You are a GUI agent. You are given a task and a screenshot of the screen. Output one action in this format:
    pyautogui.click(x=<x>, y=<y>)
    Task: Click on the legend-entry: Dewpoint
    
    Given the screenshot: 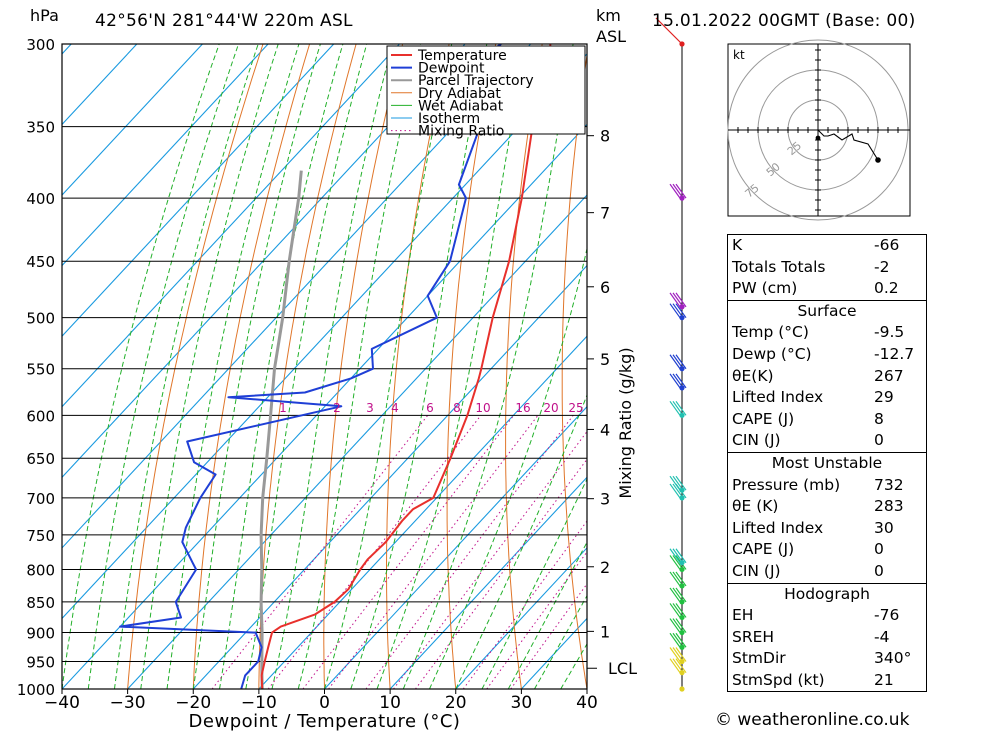 What is the action you would take?
    pyautogui.click(x=451, y=69)
    